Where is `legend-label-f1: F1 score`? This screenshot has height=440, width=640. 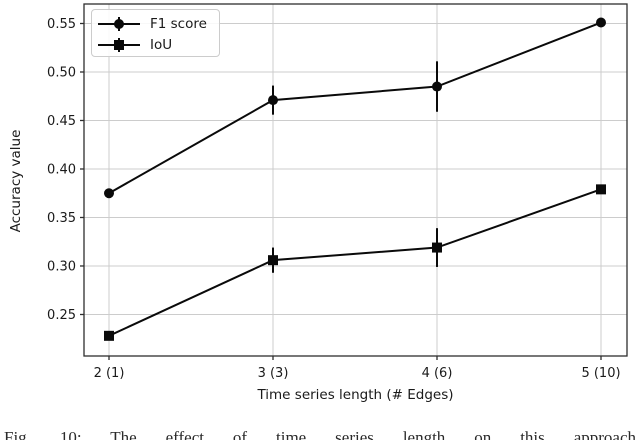
legend-label-f1: F1 score is located at coordinates (178, 23).